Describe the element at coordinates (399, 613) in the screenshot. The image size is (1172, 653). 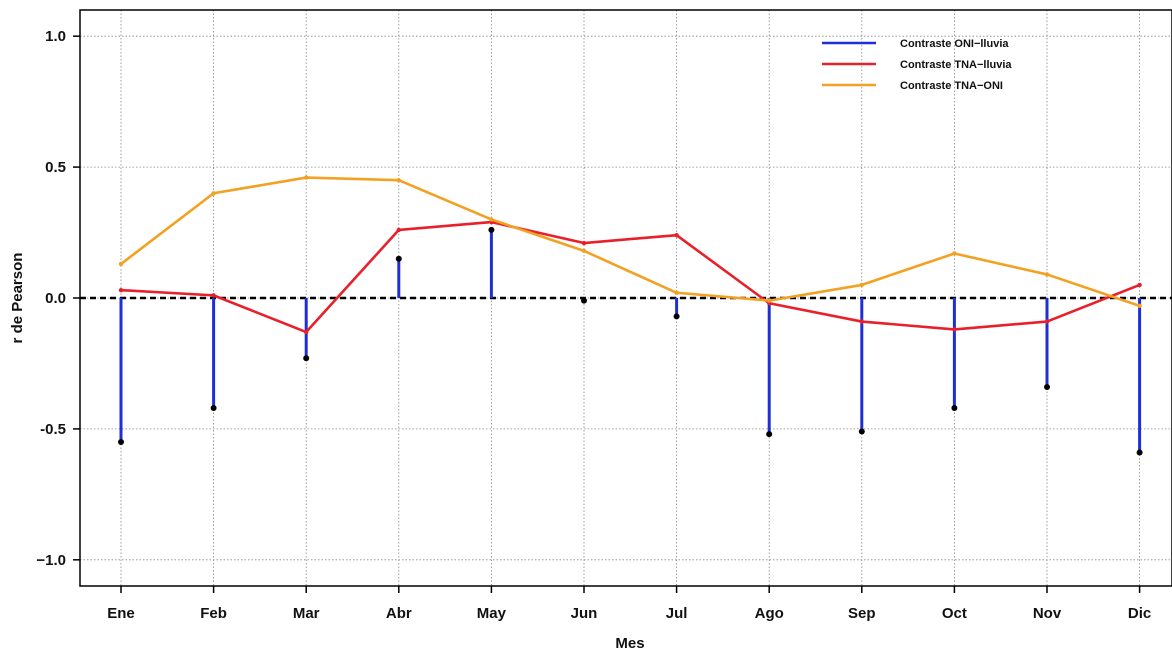
I see `x-tick-label: Abr` at that location.